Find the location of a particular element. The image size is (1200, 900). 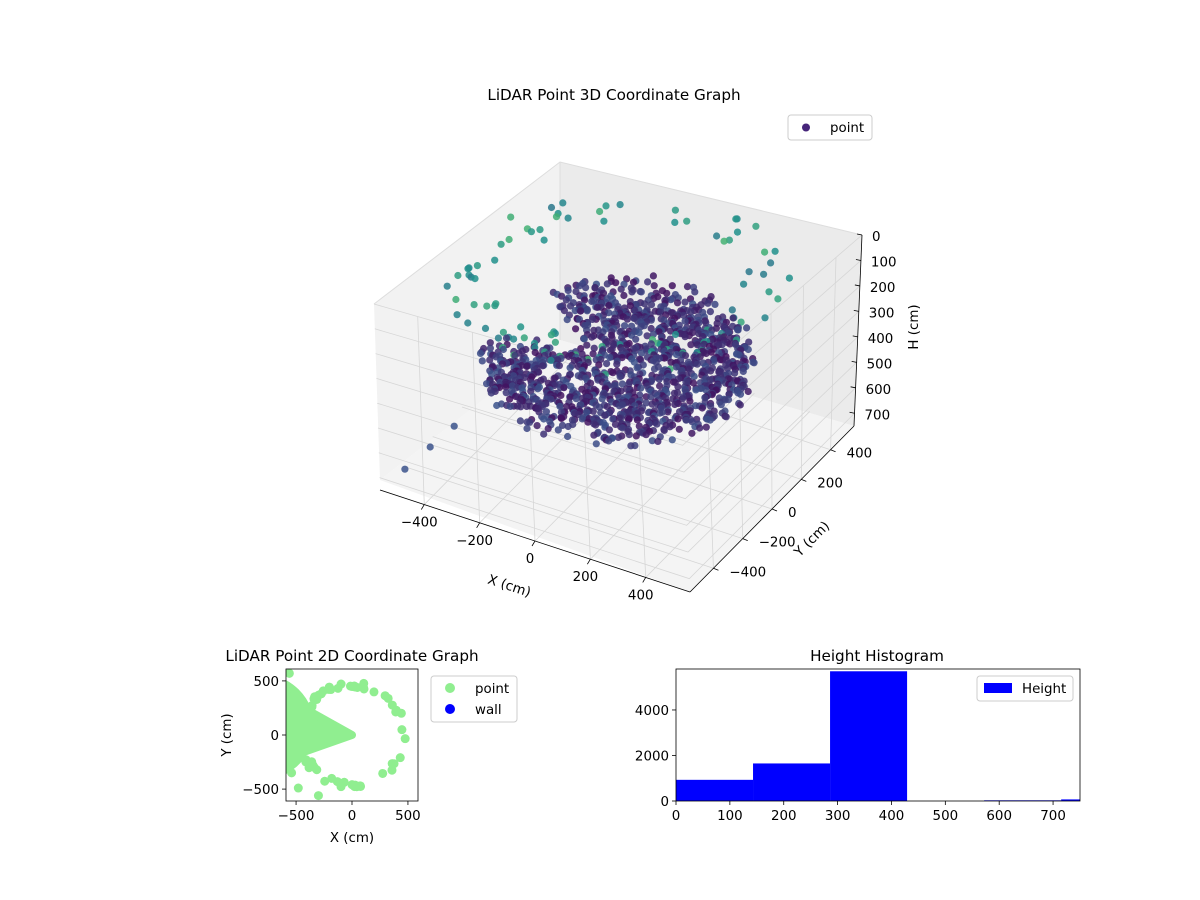

z-tick-label-3d: 200 is located at coordinates (883, 288).